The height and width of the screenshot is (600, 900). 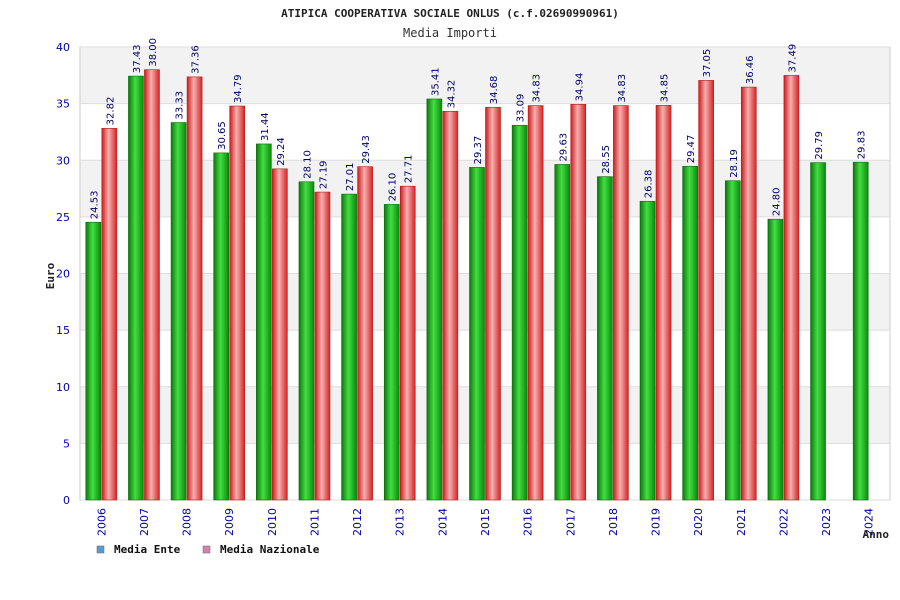 What do you see at coordinates (606, 159) in the screenshot?
I see `data-label: 28.55` at bounding box center [606, 159].